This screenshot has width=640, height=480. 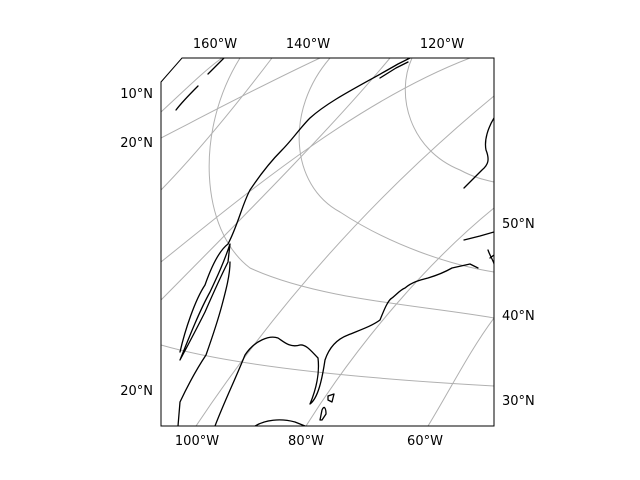 I want to click on left-latitude-labels: 10°N 20°N 20°N, so click(x=136, y=243).